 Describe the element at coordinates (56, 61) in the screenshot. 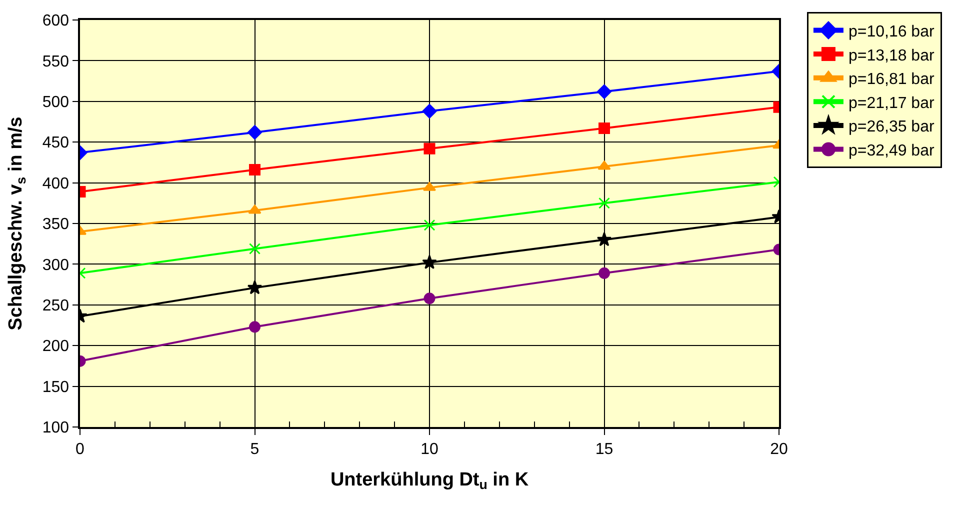

I see `y-tick-label: 550` at that location.